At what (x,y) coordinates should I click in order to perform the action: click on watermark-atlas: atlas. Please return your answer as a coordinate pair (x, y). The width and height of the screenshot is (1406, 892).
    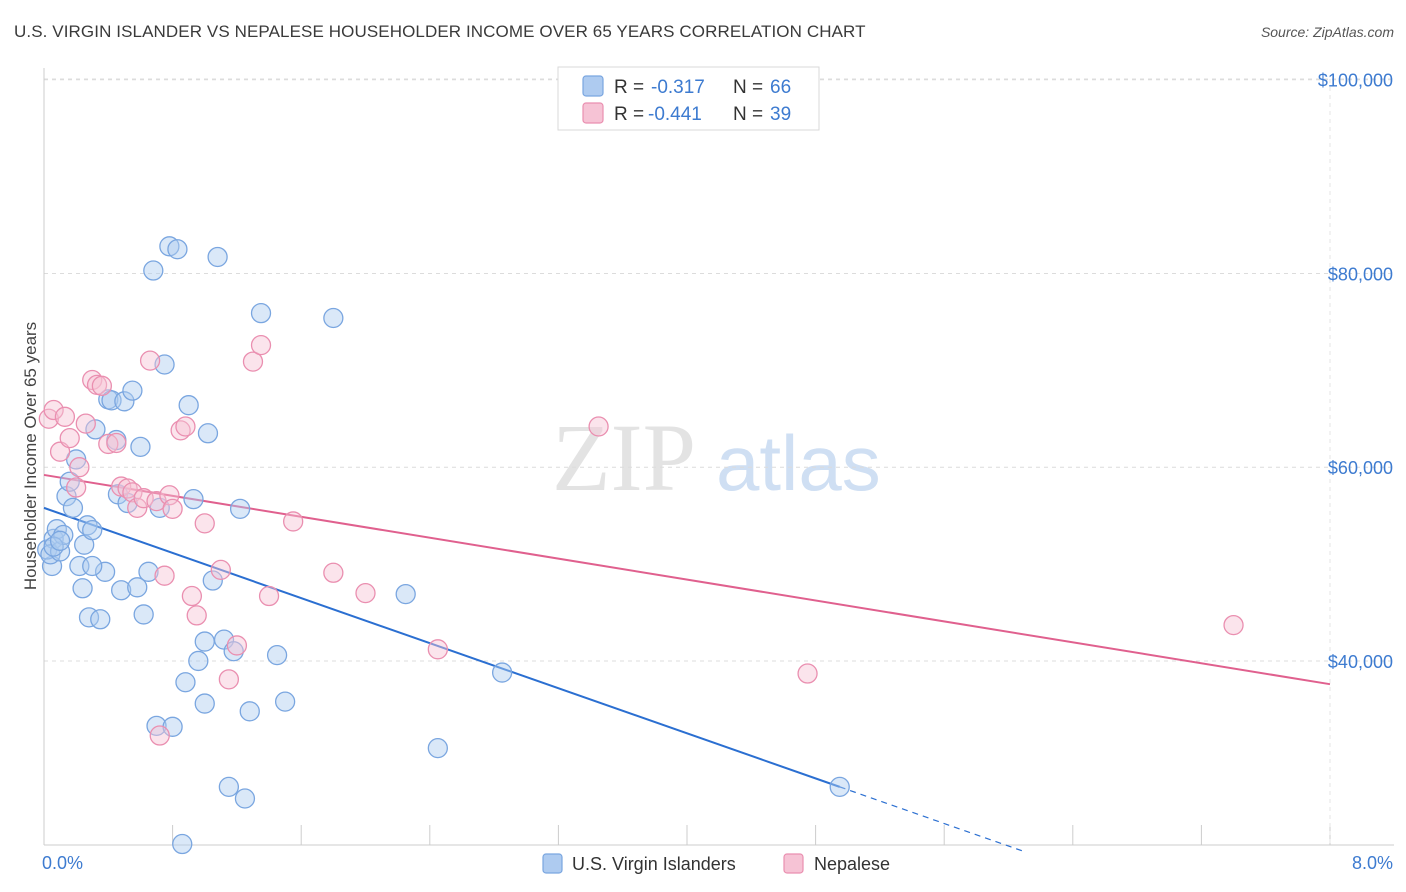
    Looking at the image, I should click on (798, 463).